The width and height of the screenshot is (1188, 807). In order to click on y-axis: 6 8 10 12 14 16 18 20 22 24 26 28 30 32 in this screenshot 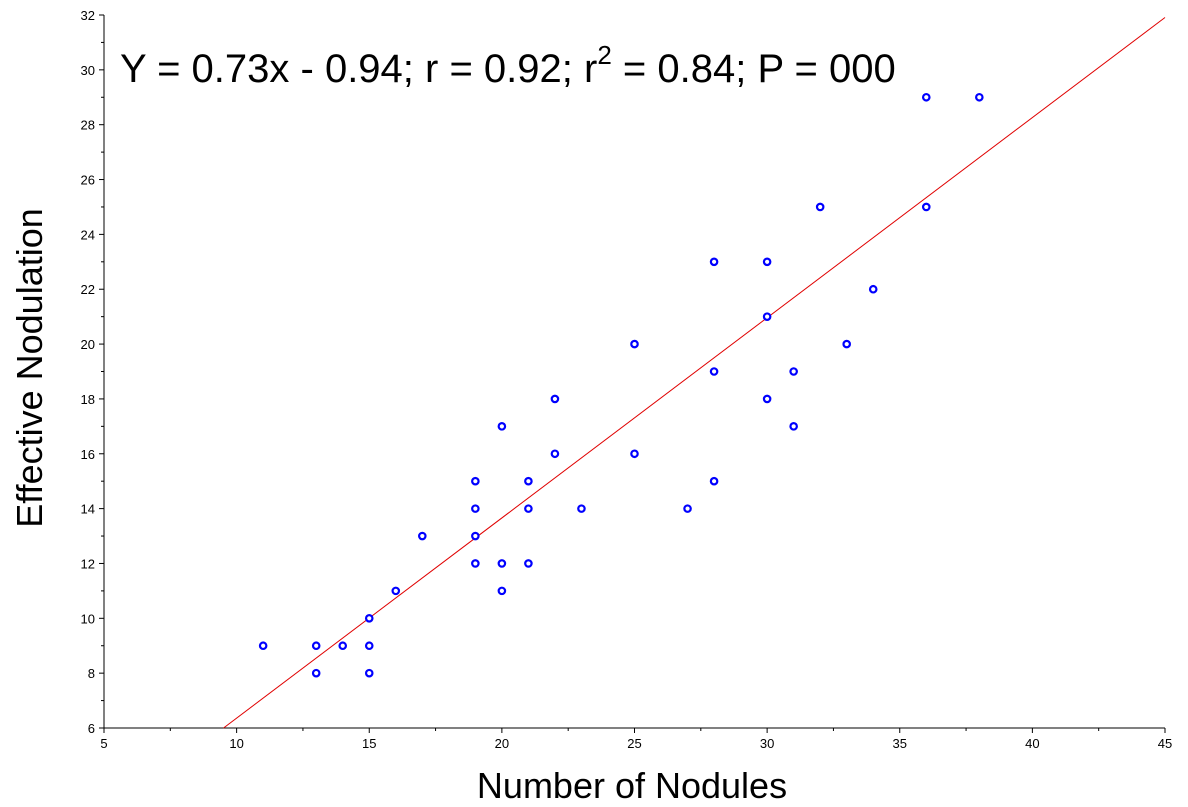, I will do `click(93, 372)`.